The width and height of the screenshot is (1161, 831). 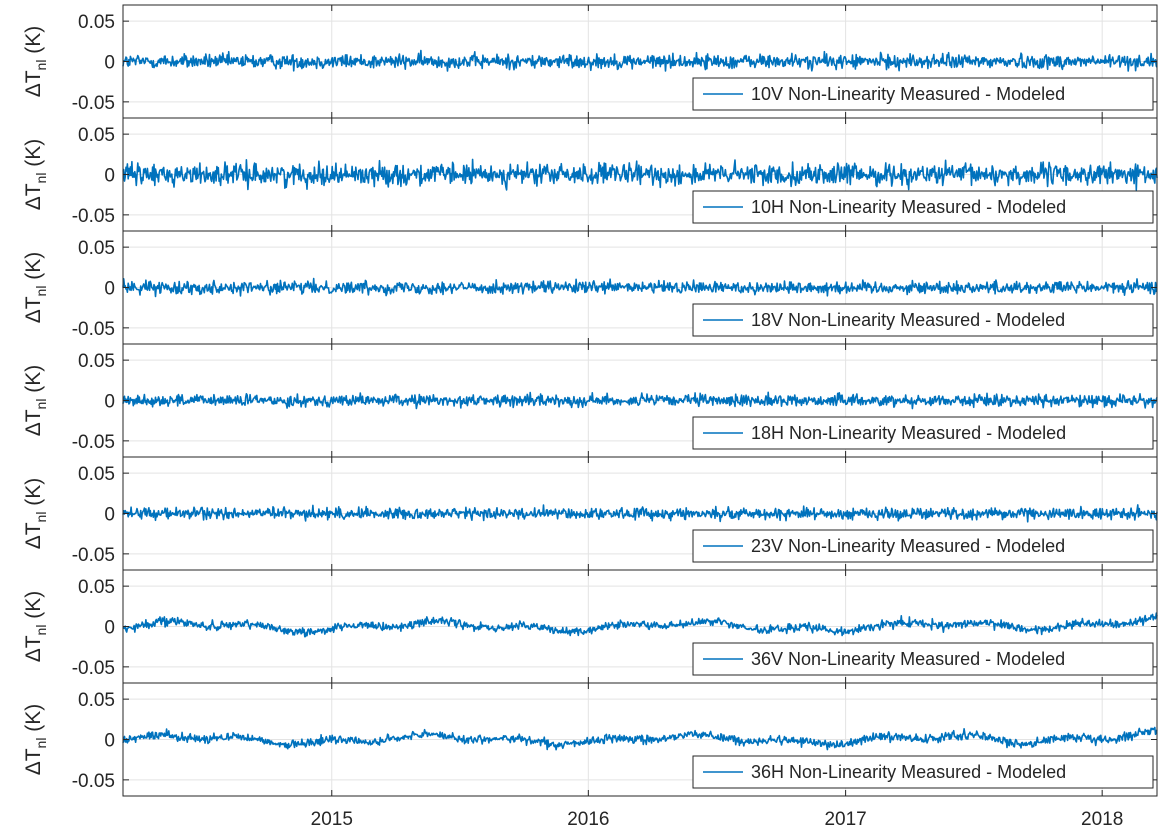 What do you see at coordinates (332, 819) in the screenshot?
I see `x-tick-label: 2015` at bounding box center [332, 819].